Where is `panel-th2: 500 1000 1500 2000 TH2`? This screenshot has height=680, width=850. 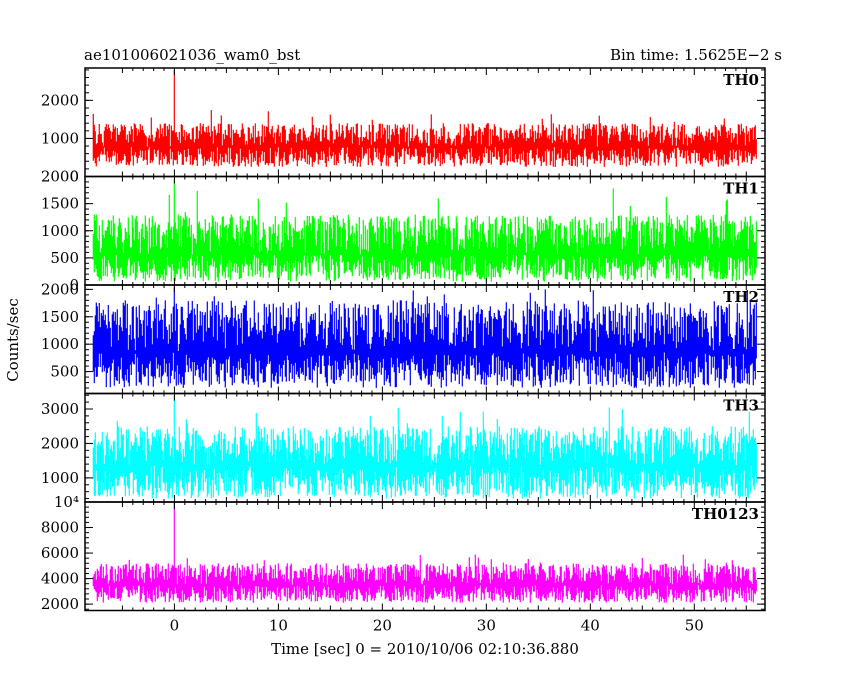
panel-th2: 500 1000 1500 2000 TH2 is located at coordinates (403, 337).